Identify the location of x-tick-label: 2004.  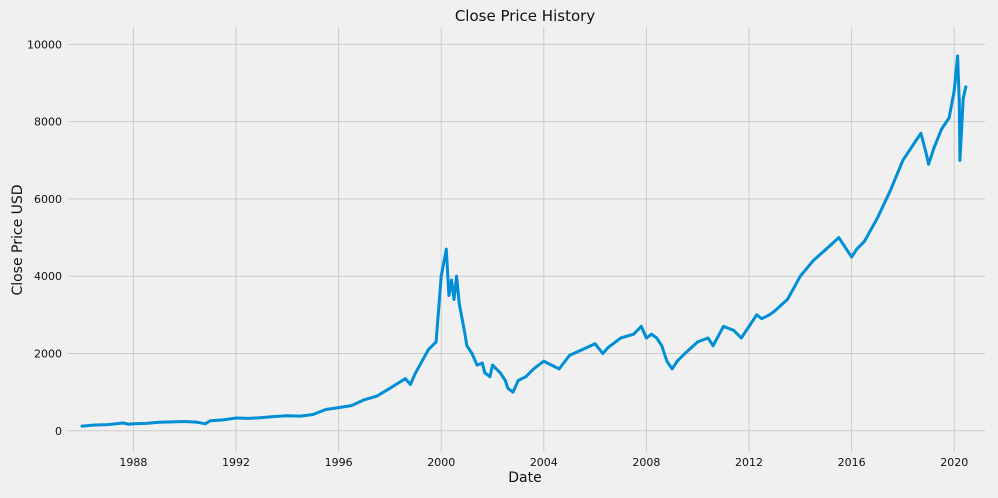
(544, 462).